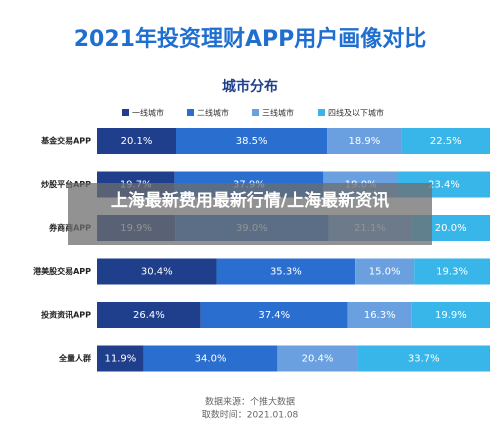 This screenshot has height=431, width=500. What do you see at coordinates (444, 185) in the screenshot?
I see `value-label: 23.4%` at bounding box center [444, 185].